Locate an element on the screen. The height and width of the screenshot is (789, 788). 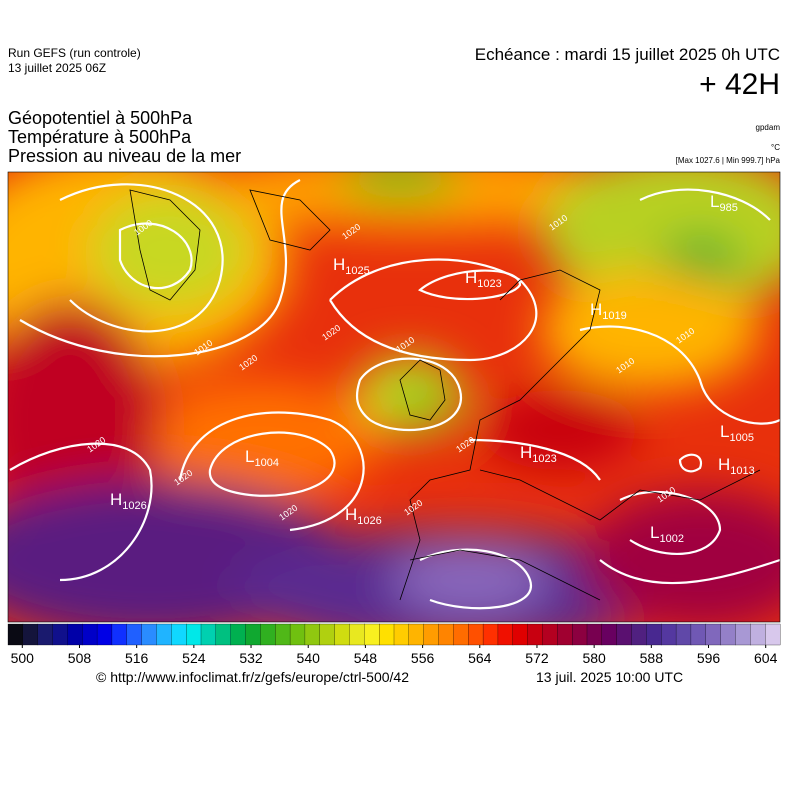
field-title: Température à 500hPa is located at coordinates (100, 137).